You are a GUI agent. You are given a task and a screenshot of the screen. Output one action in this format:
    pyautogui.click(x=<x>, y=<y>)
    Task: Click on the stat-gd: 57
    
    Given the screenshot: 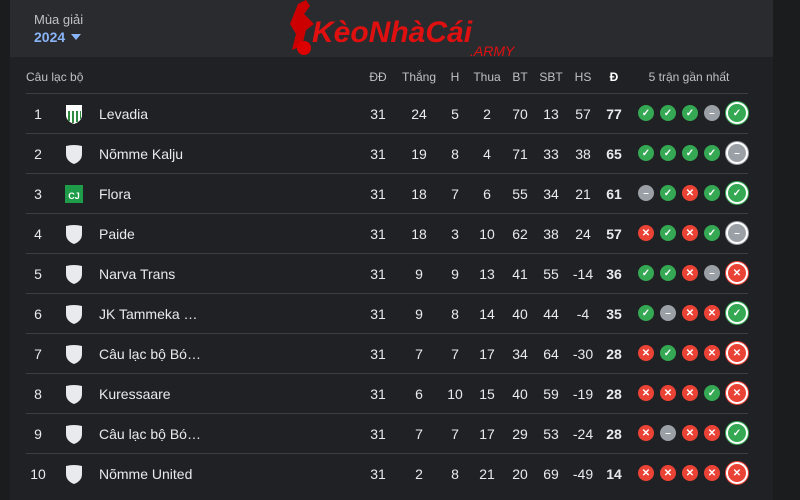 What is the action you would take?
    pyautogui.click(x=583, y=114)
    